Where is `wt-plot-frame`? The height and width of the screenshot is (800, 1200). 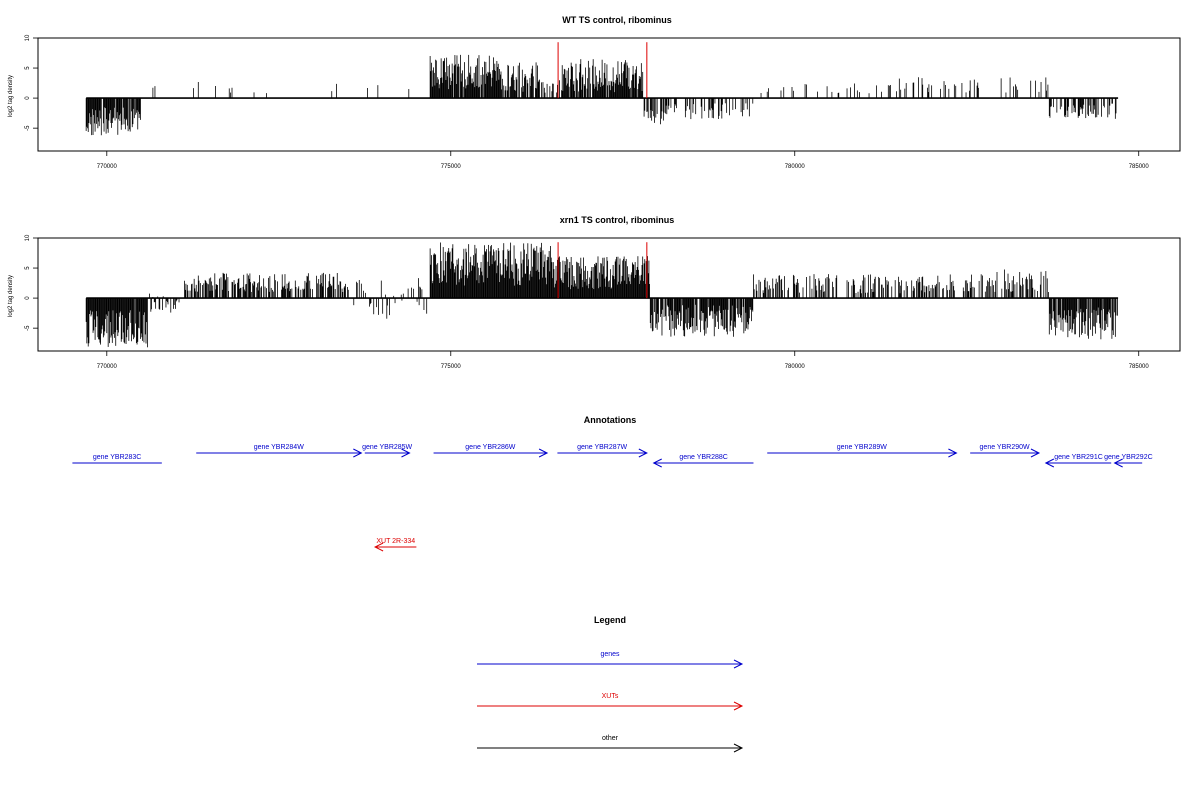 wt-plot-frame is located at coordinates (609, 94).